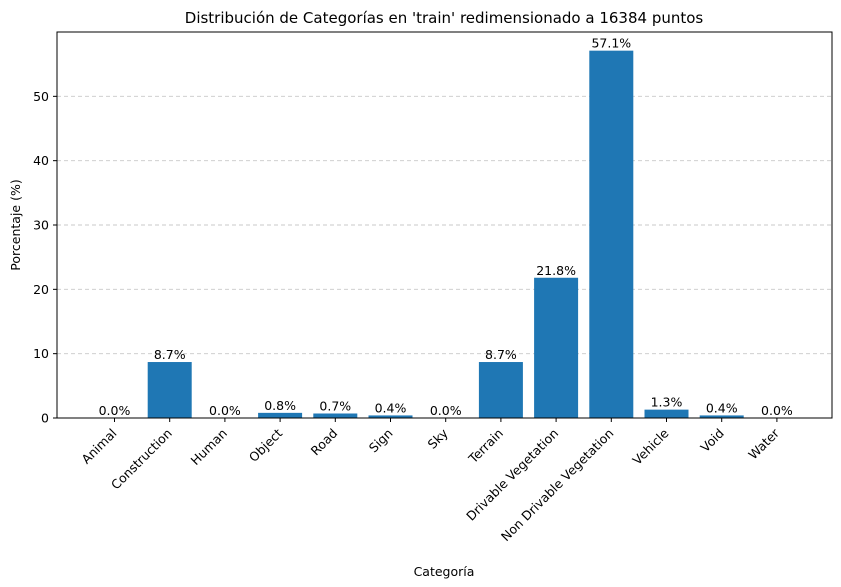  I want to click on x-tick-label: Sky, so click(438, 438).